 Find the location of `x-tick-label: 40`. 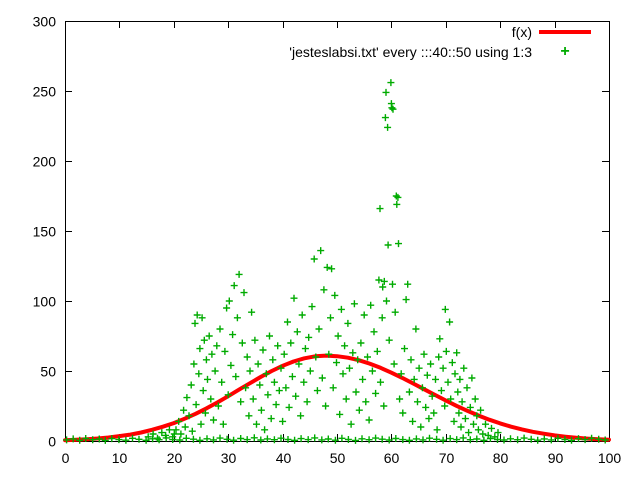

x-tick-label: 40 is located at coordinates (284, 458).